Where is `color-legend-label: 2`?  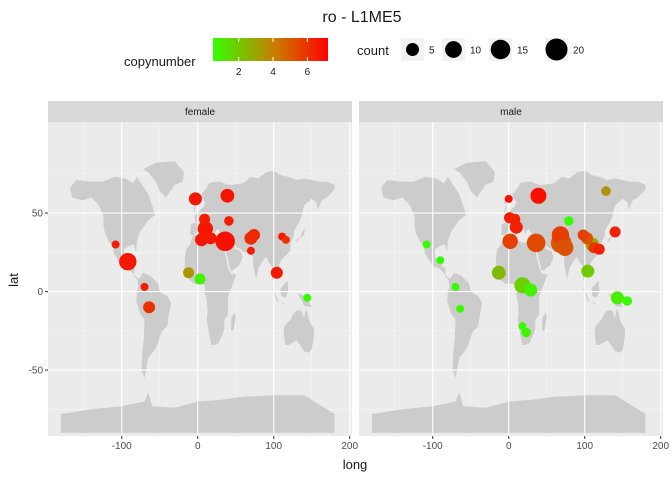
color-legend-label: 2 is located at coordinates (239, 72).